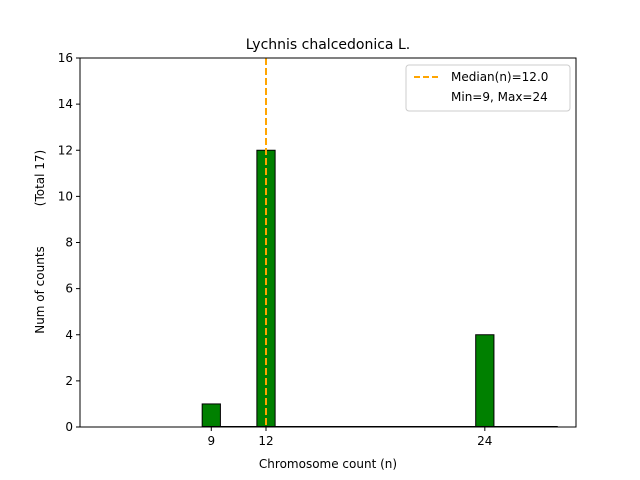  Describe the element at coordinates (328, 45) in the screenshot. I see `chart-title: Lychnis chalcedonica L.` at that location.